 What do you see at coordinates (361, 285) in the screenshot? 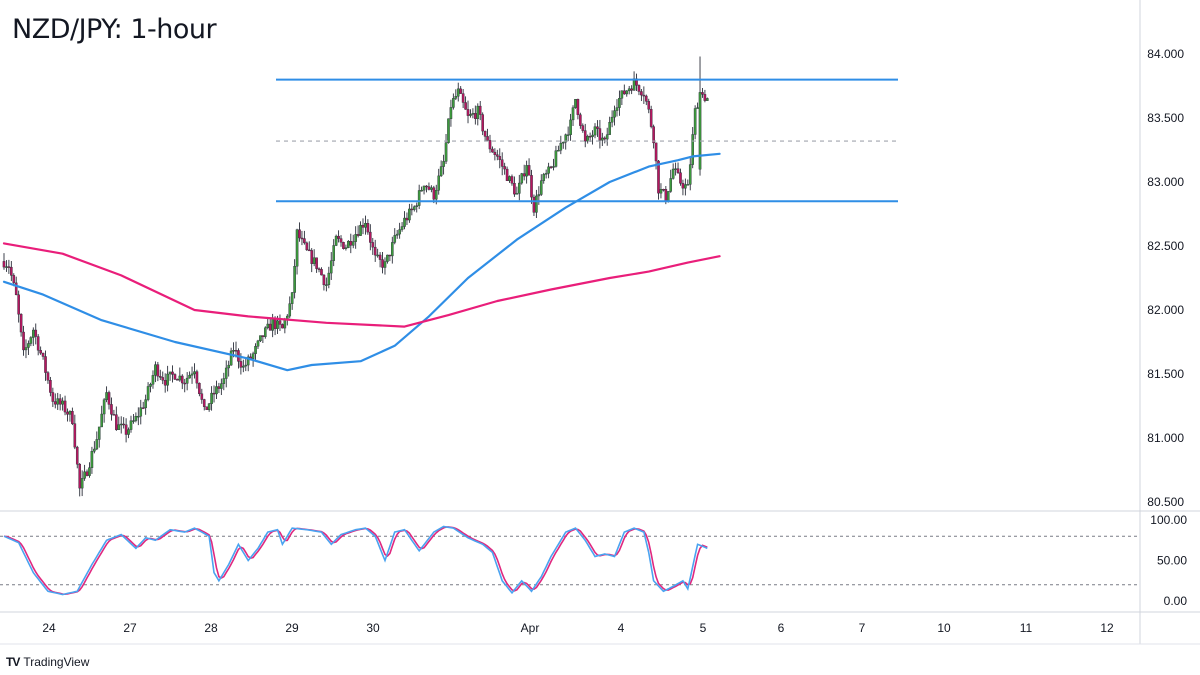
I see `moving-average-slow-line` at bounding box center [361, 285].